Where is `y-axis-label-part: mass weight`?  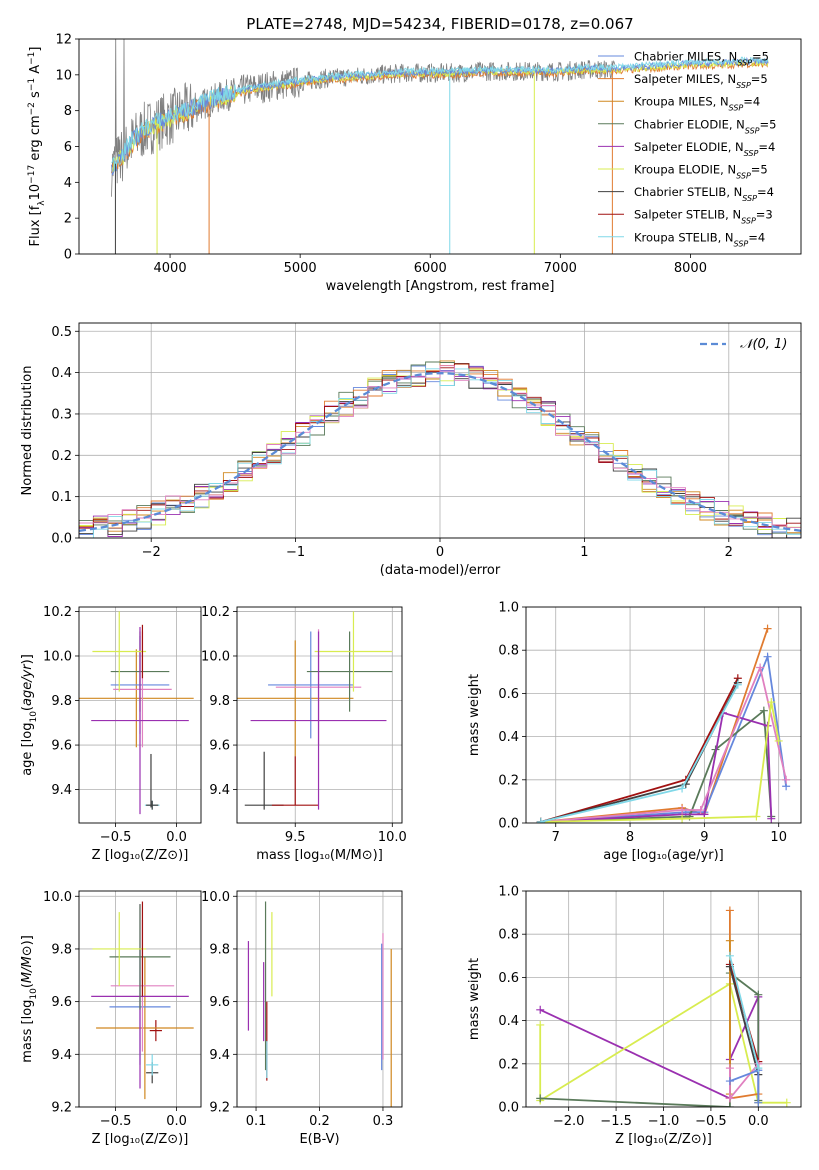
y-axis-label-part: mass weight is located at coordinates (474, 715).